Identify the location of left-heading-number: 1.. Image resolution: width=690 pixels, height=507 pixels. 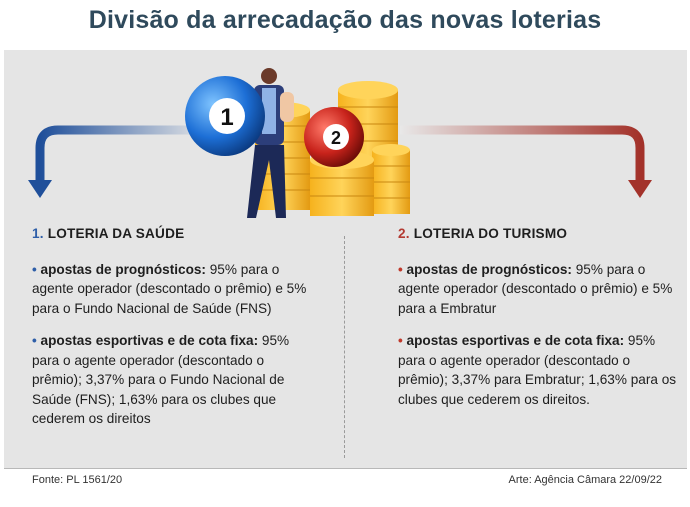
(38, 233).